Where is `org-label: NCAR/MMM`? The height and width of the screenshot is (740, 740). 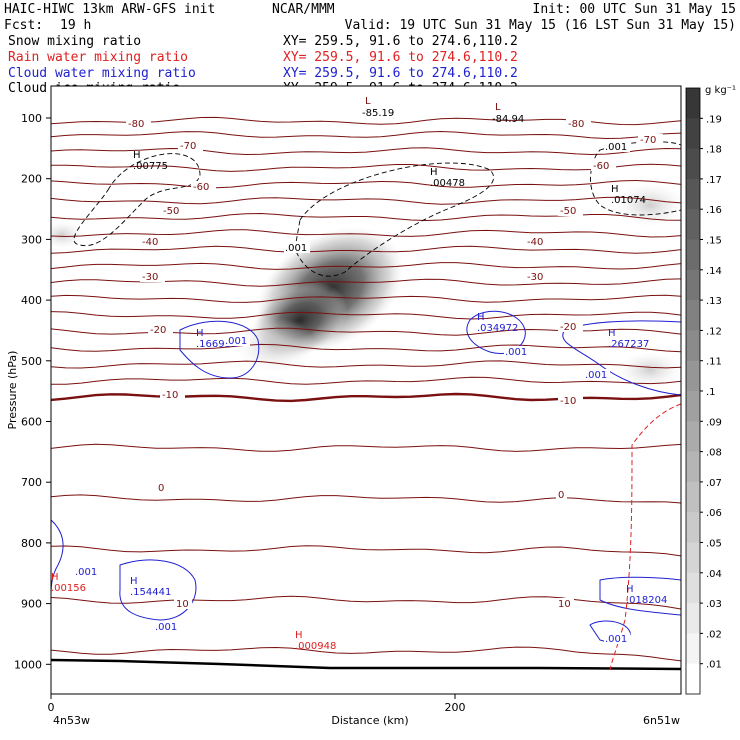 org-label: NCAR/MMM is located at coordinates (303, 9).